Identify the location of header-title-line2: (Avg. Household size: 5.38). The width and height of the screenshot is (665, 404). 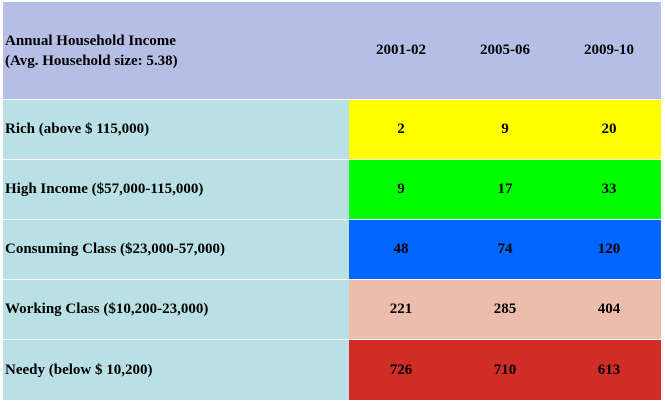
(91, 60).